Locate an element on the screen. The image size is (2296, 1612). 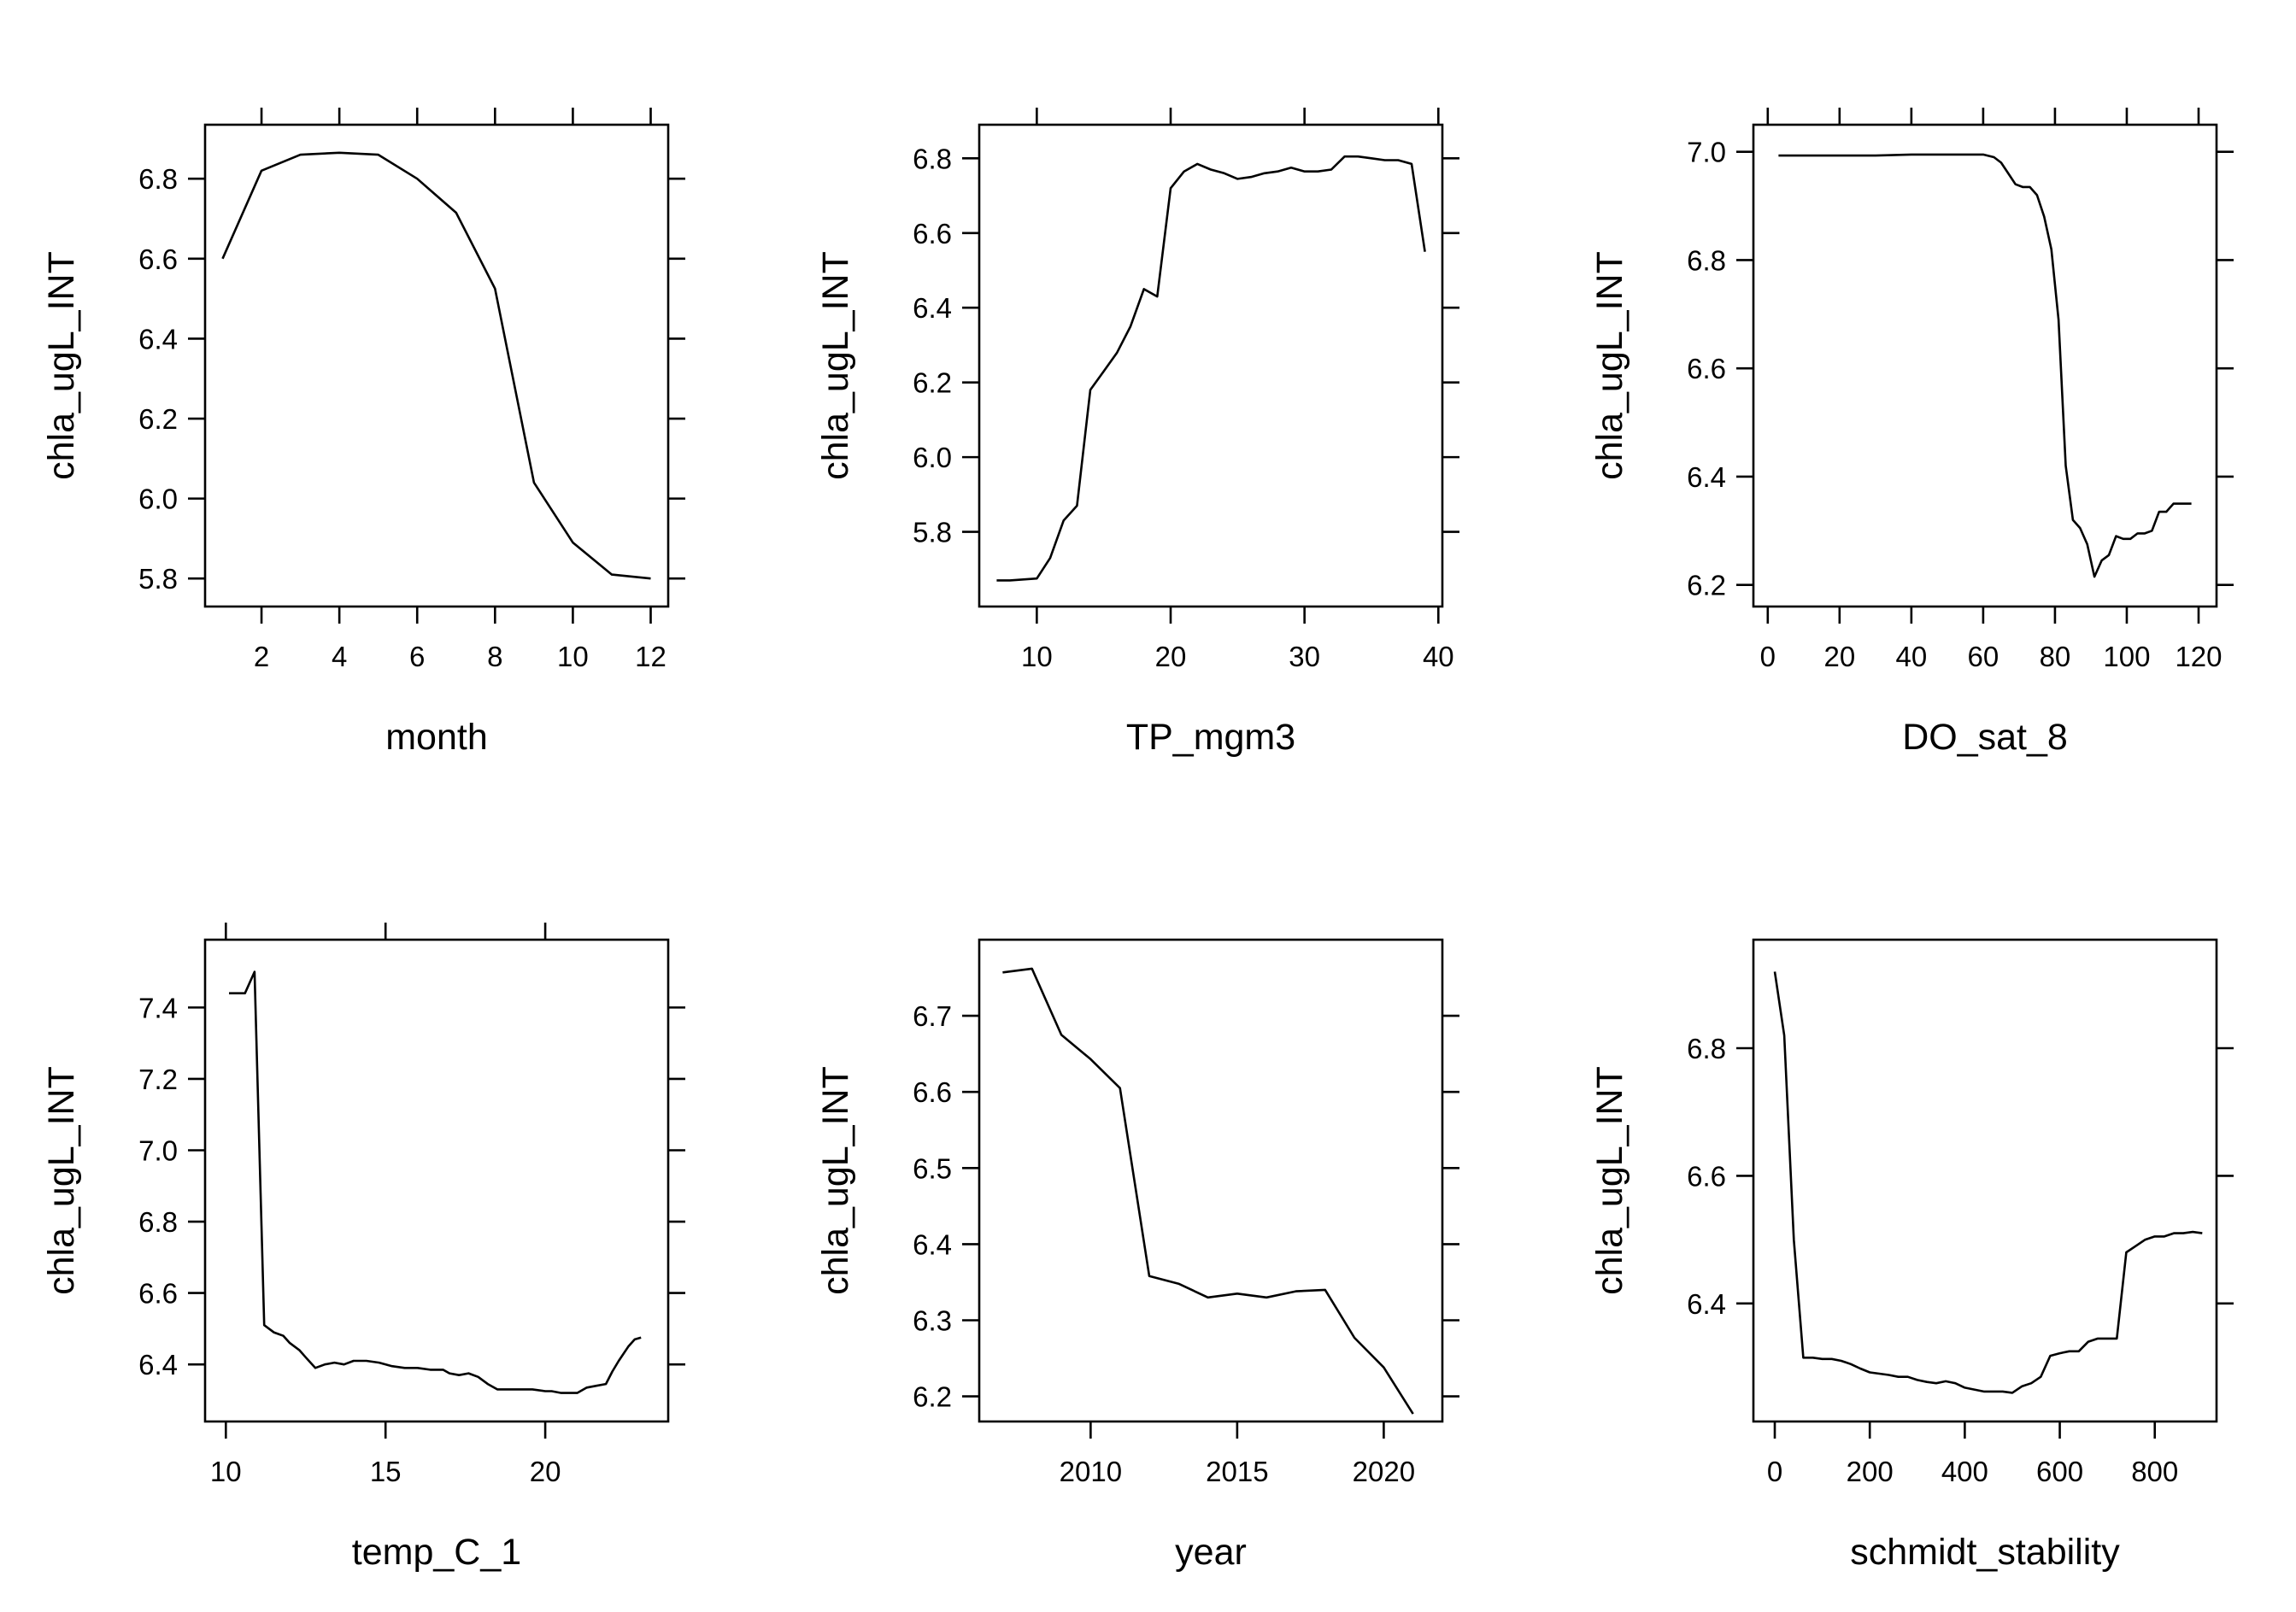
x-tick-label: 800 is located at coordinates (2154, 1471).